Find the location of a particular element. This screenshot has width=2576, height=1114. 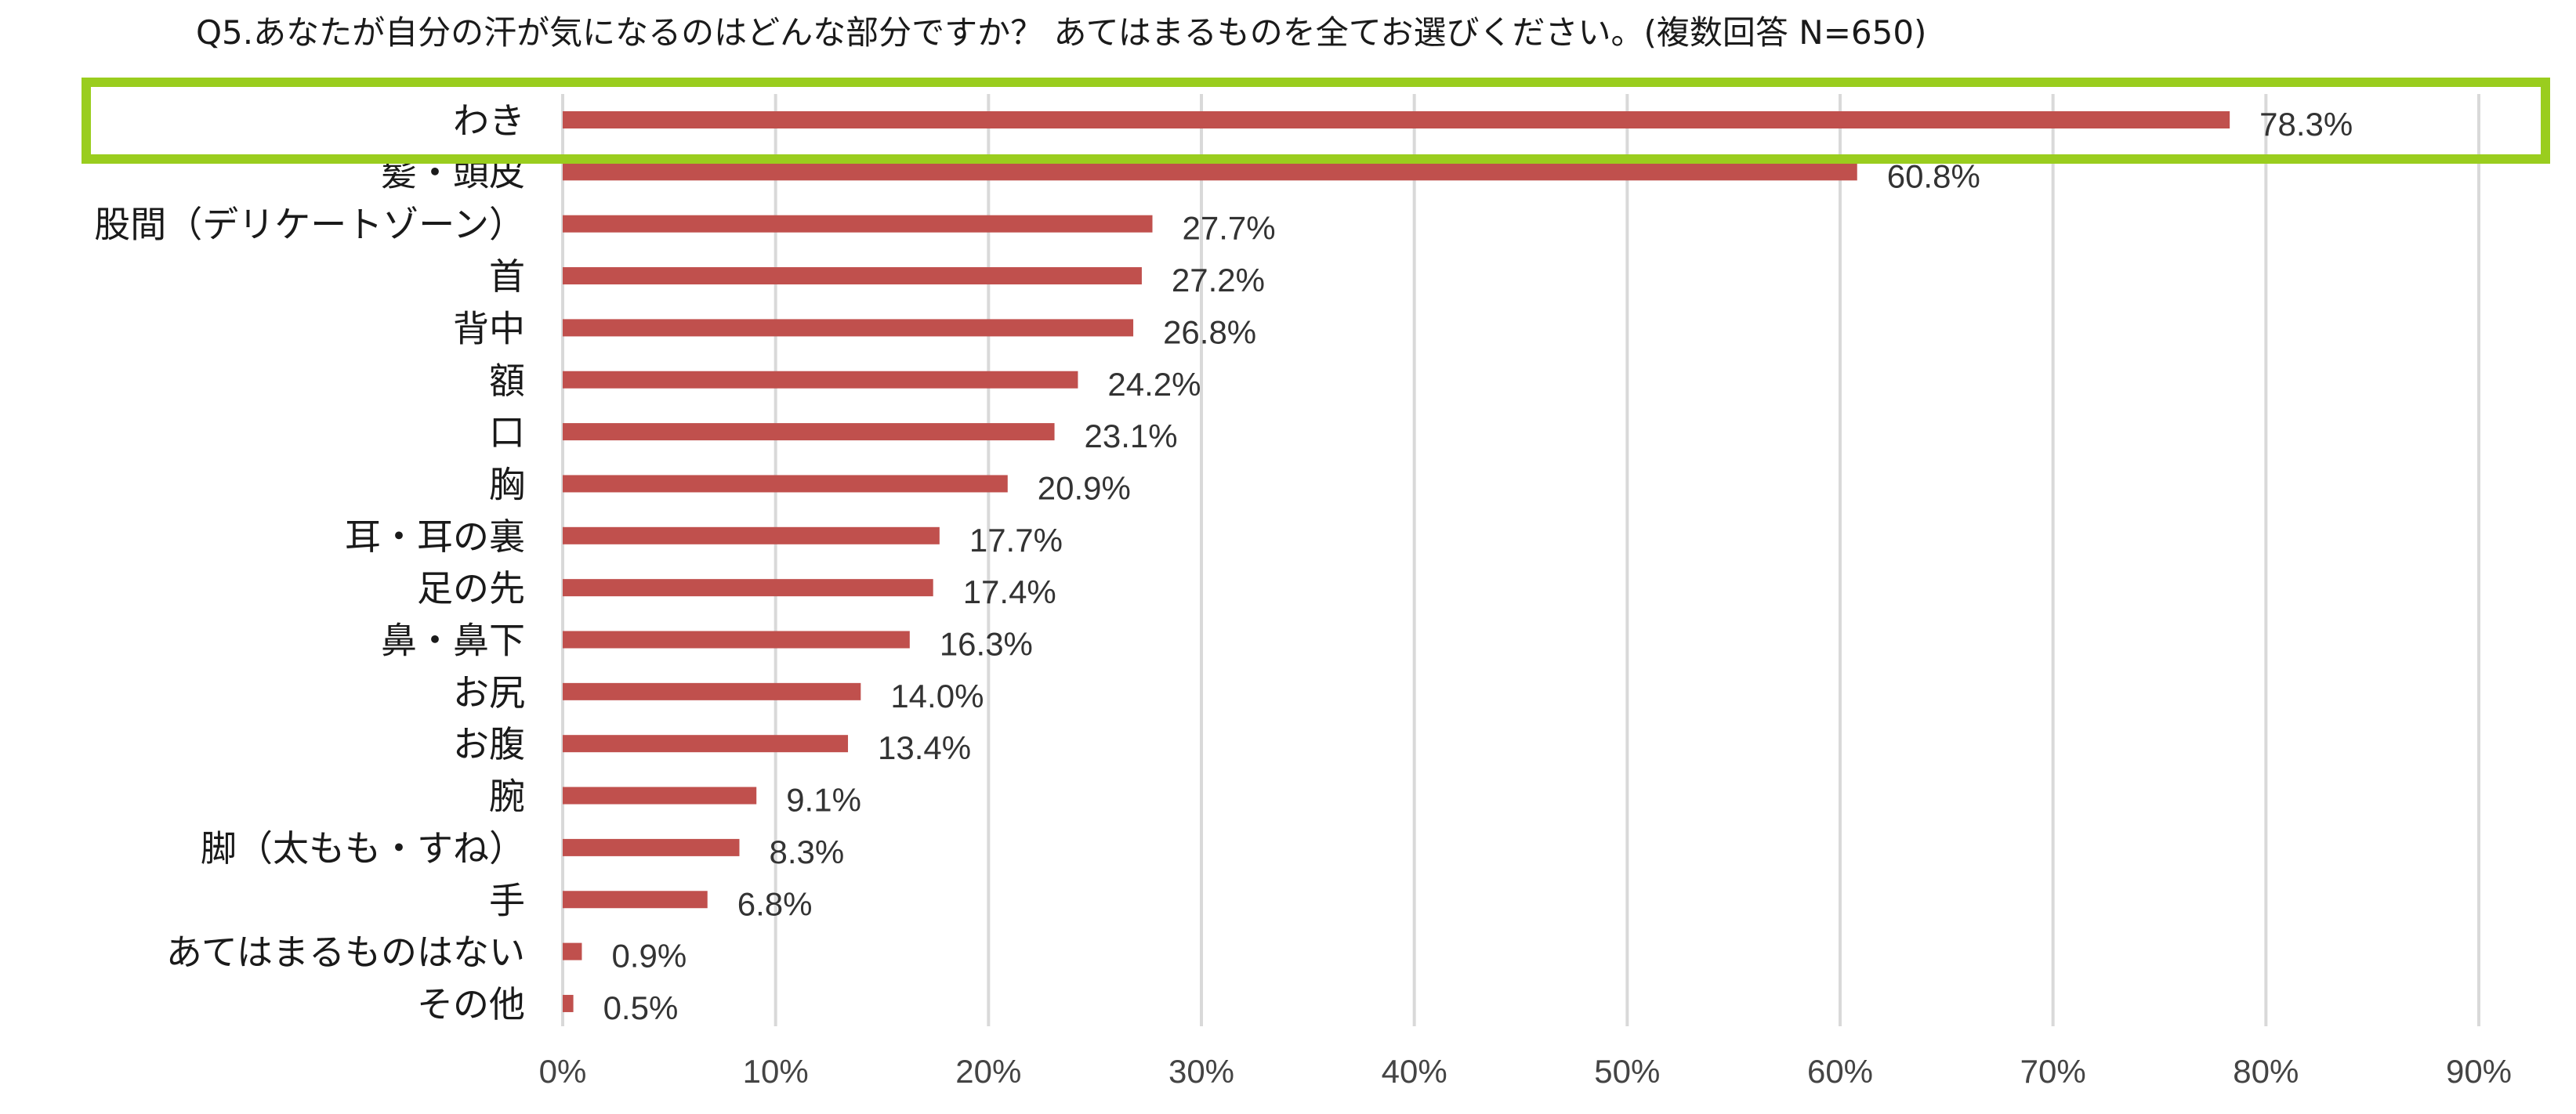

x-tick-label-80: 80% is located at coordinates (2266, 1071).